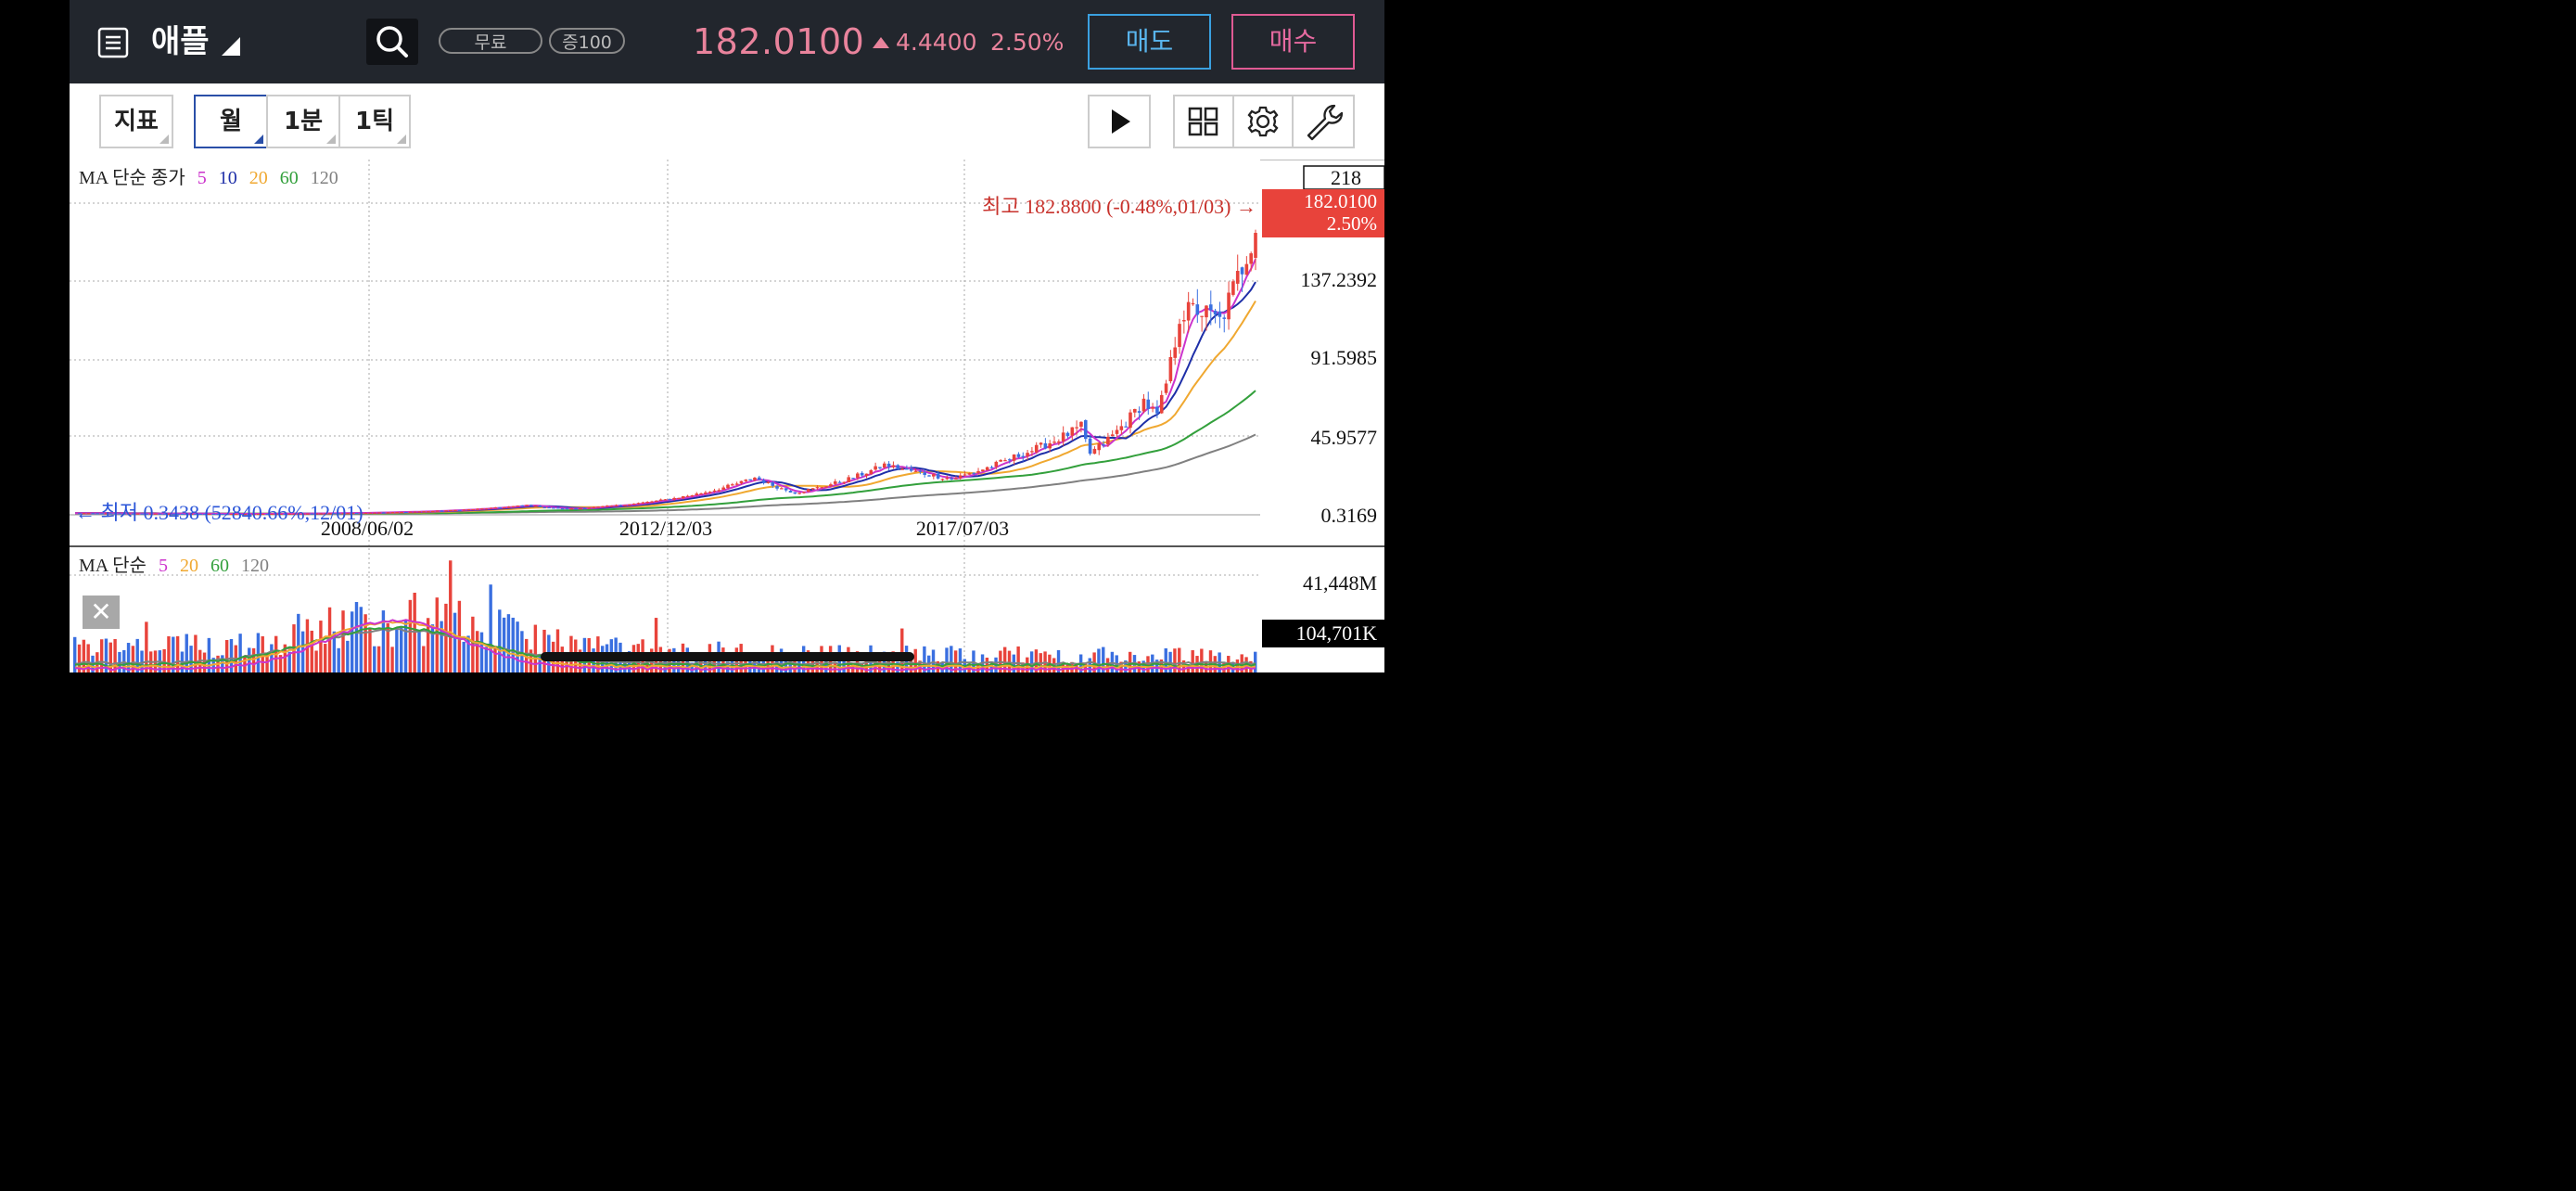  I want to click on close-volume-panel-button: ✕, so click(102, 612).